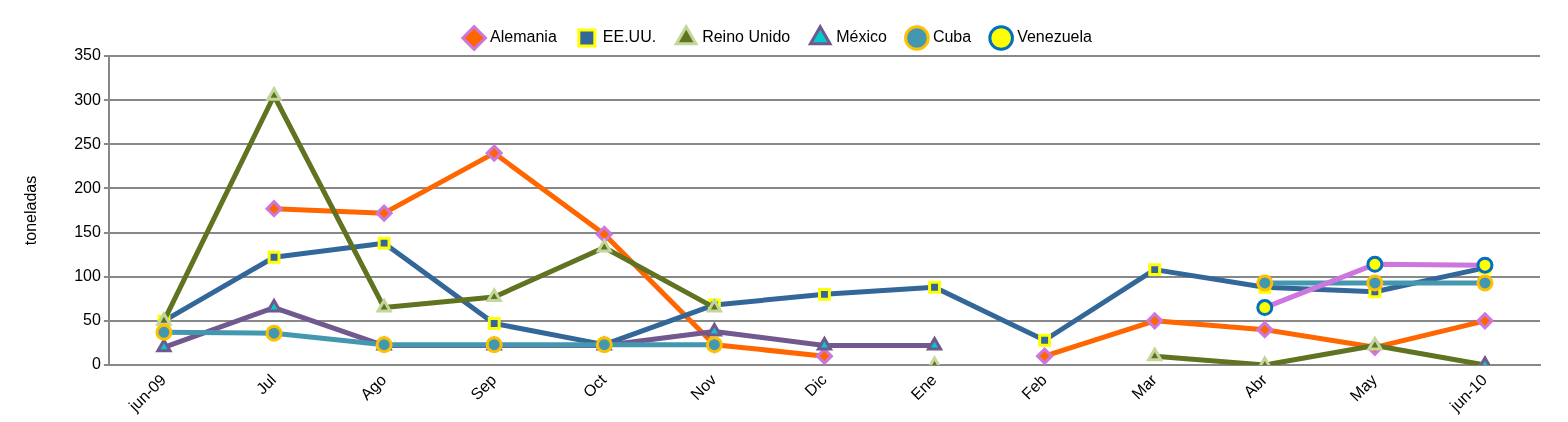 This screenshot has height=422, width=1568. Describe the element at coordinates (1054, 37) in the screenshot. I see `legend-label: Venezuela` at that location.